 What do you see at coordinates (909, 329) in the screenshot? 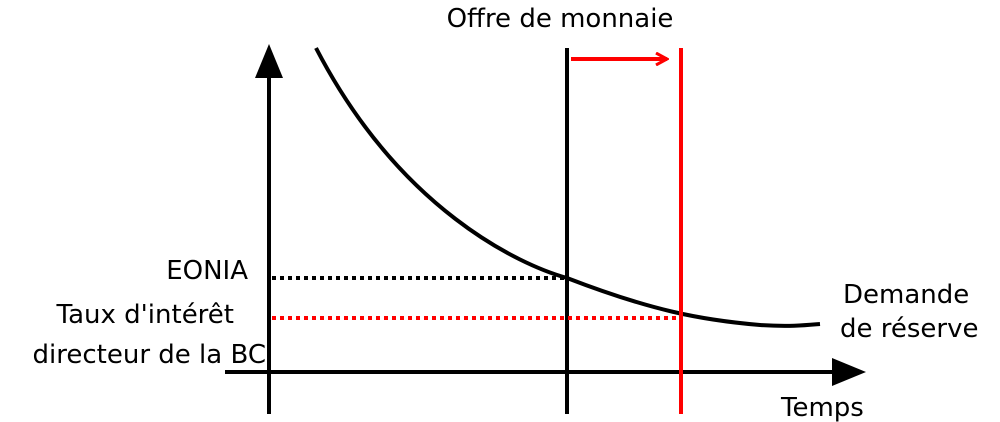
I see `demand-label-line2: de réserve` at bounding box center [909, 329].